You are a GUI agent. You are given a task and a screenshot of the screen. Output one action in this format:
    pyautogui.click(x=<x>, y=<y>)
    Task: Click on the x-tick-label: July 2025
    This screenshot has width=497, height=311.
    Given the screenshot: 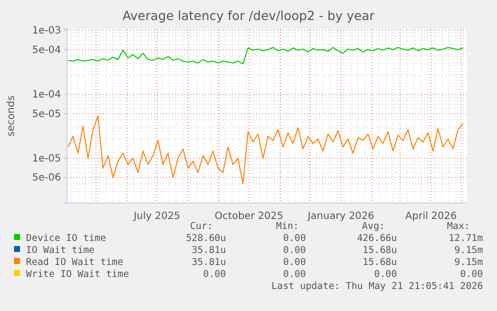 What is the action you would take?
    pyautogui.click(x=156, y=216)
    